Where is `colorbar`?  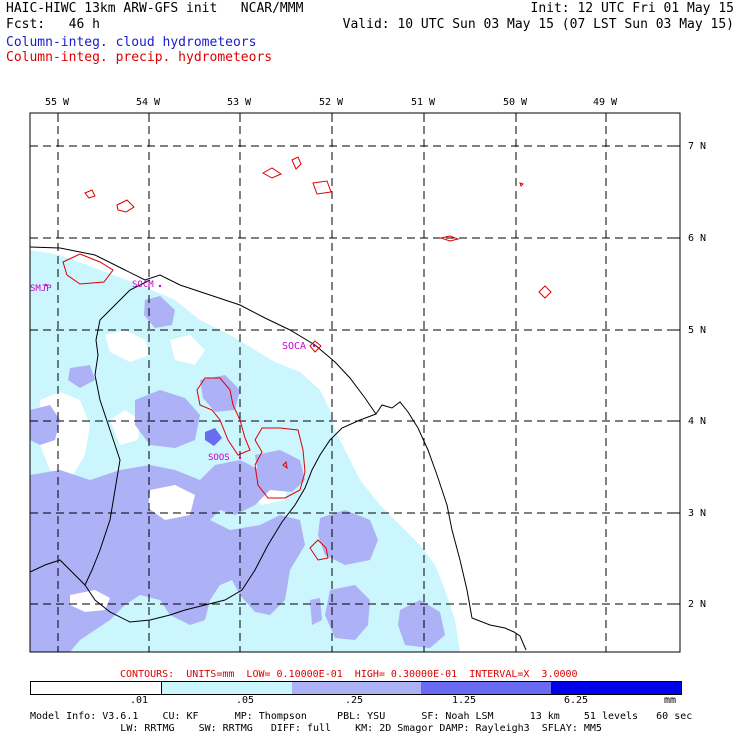
colorbar is located at coordinates (356, 688).